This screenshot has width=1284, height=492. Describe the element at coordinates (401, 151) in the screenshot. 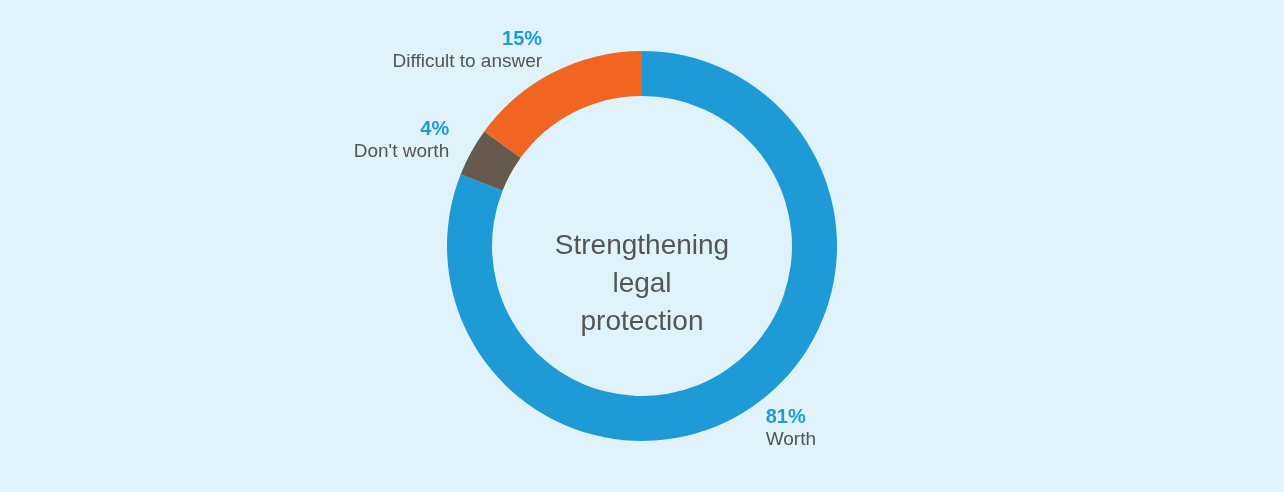

I see `slice-label: Don't worth` at that location.